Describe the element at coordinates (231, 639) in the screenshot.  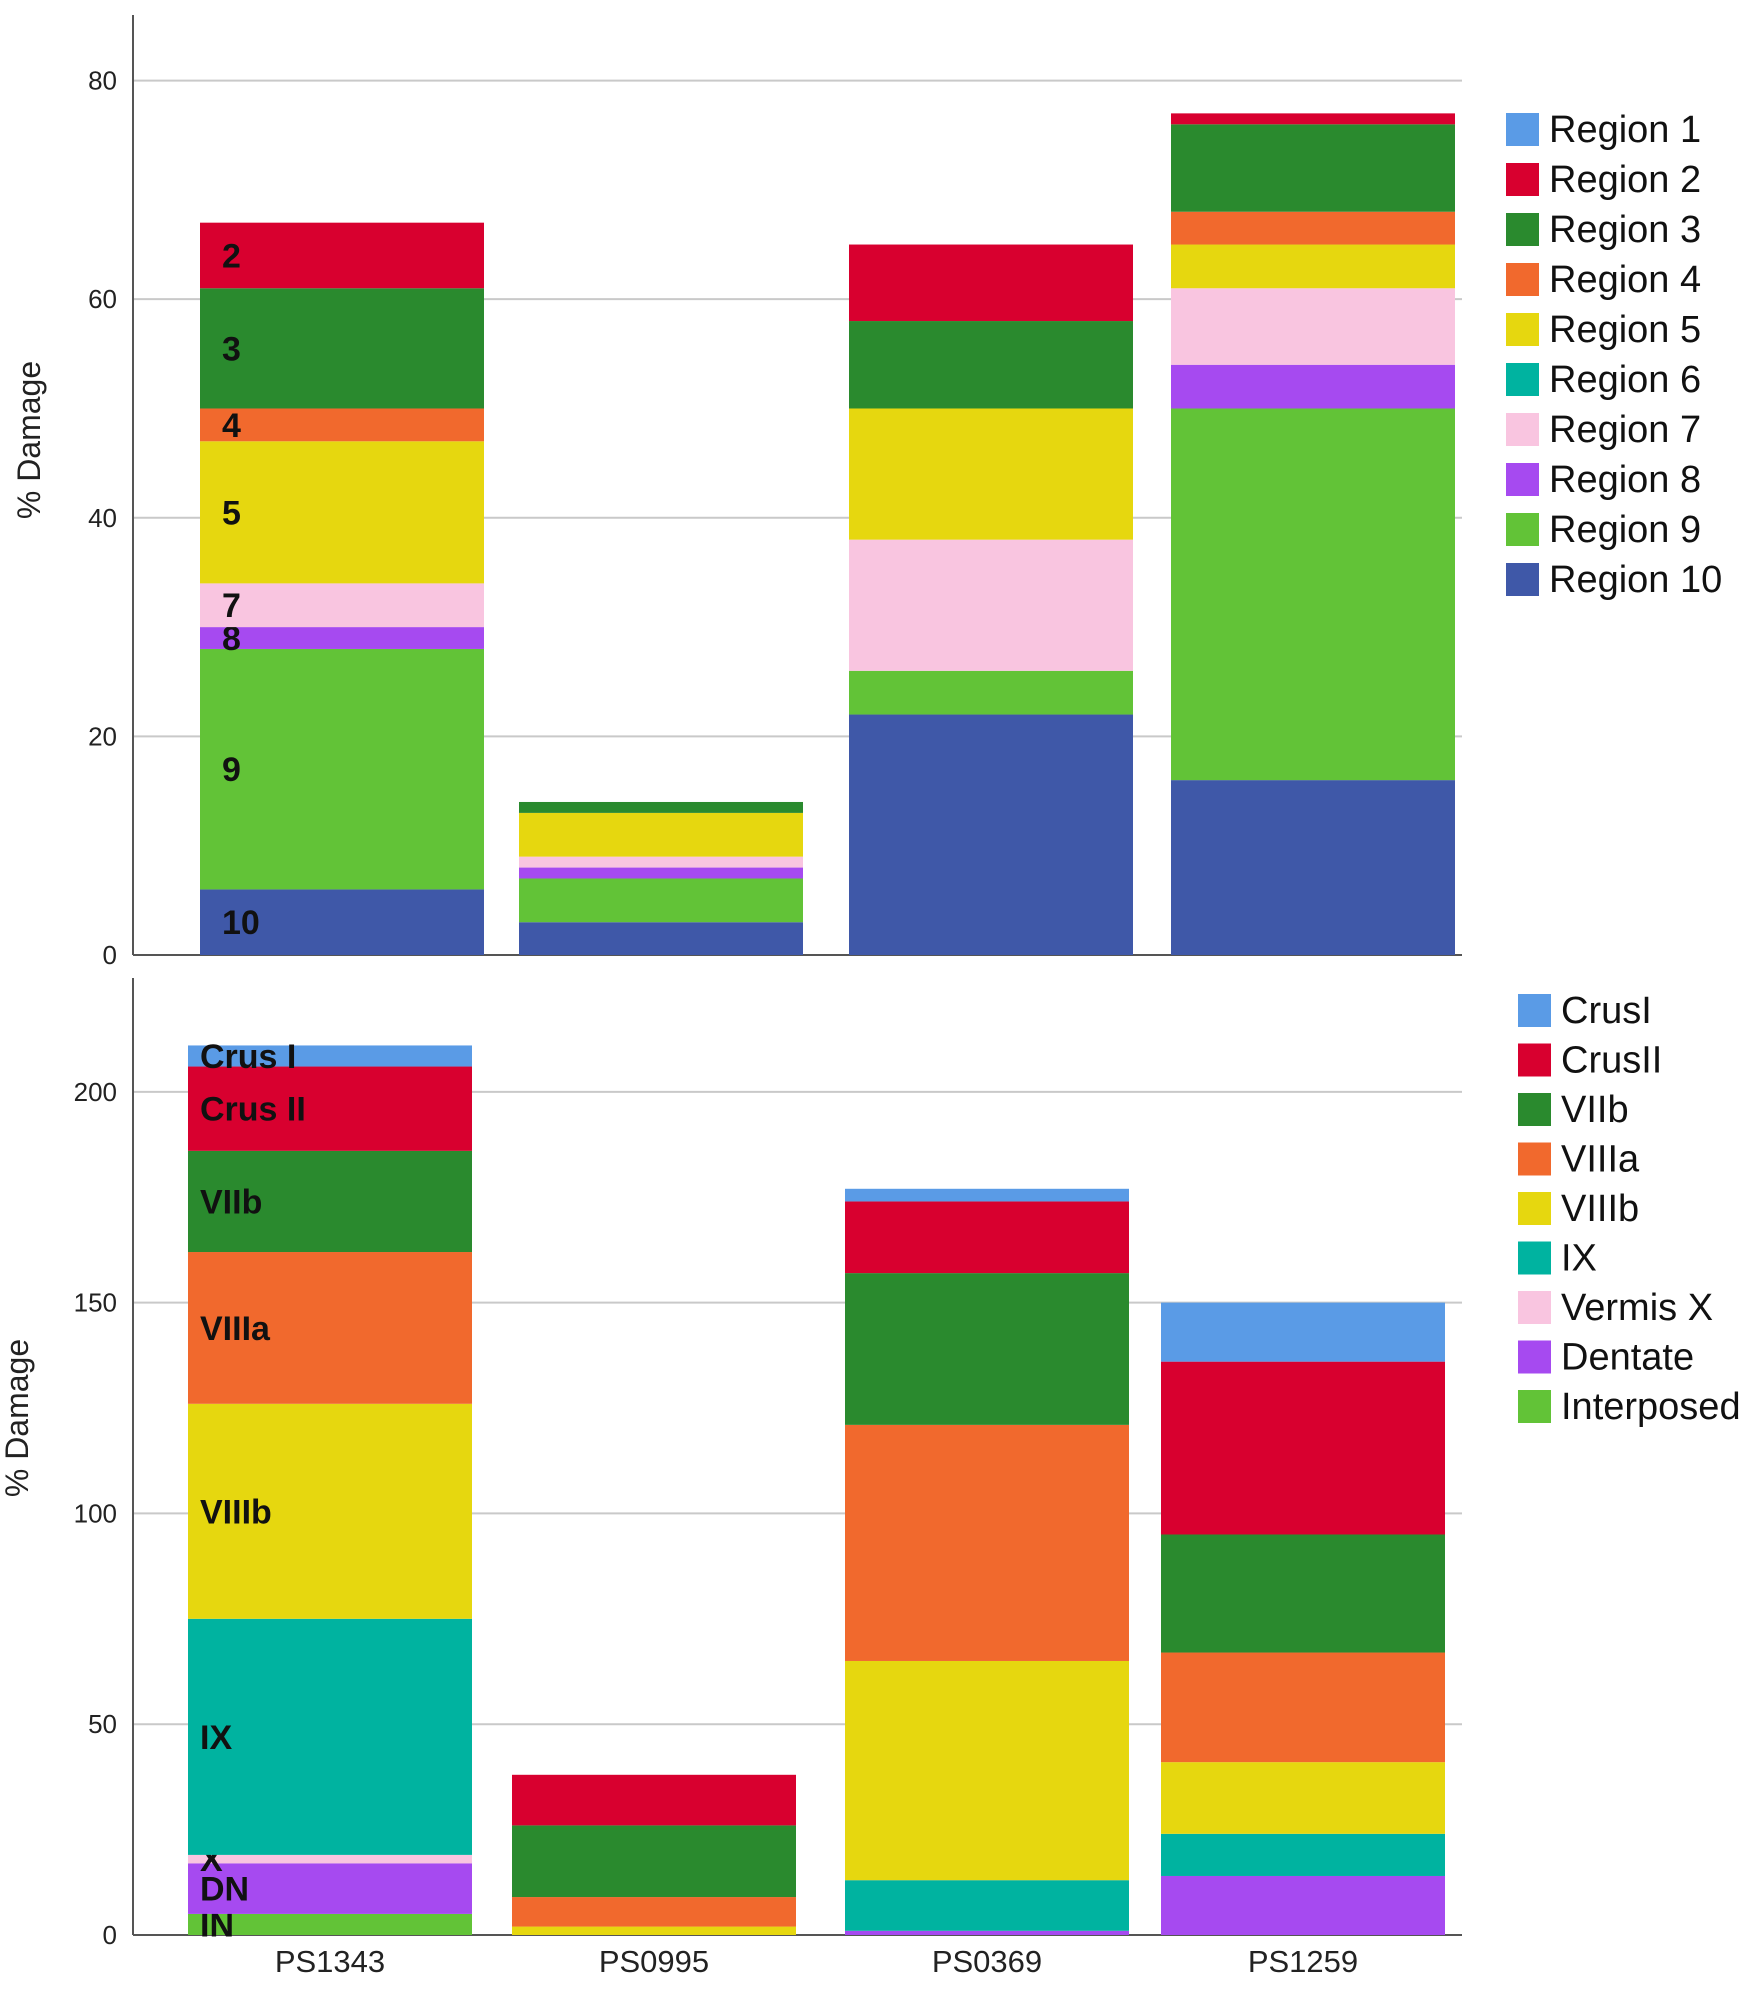
I see `segment-label: 8` at that location.